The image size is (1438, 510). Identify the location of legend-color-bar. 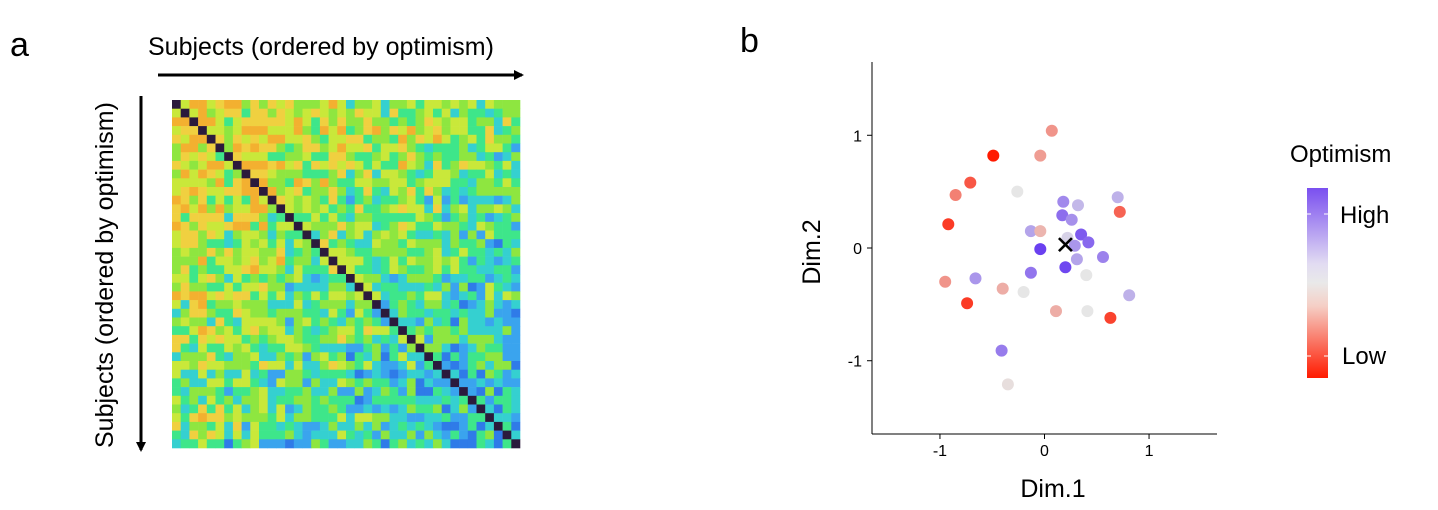
(1317, 283).